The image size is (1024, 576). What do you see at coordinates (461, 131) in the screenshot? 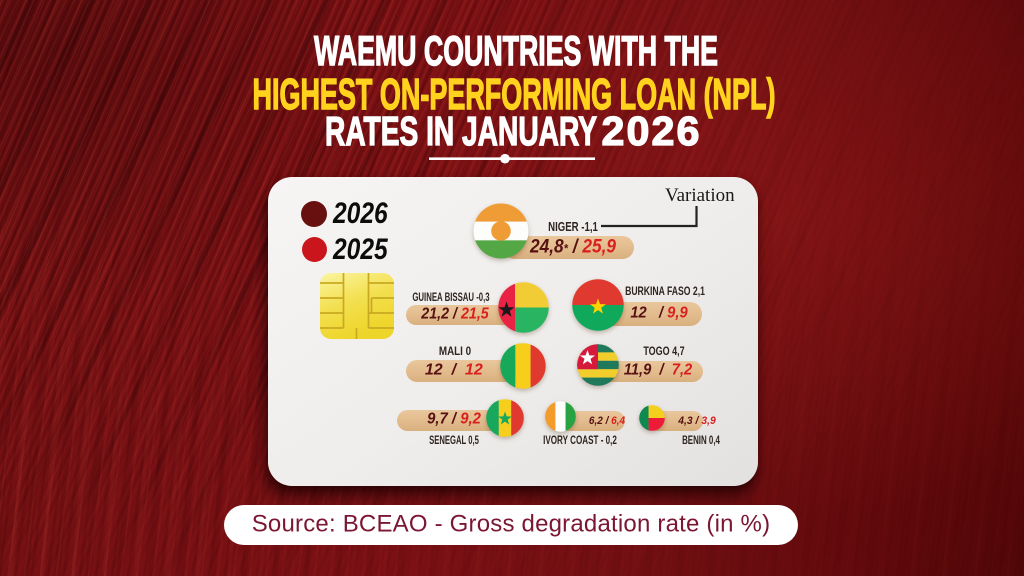
I see `svg-text: RATES IN JANUARY` at bounding box center [461, 131].